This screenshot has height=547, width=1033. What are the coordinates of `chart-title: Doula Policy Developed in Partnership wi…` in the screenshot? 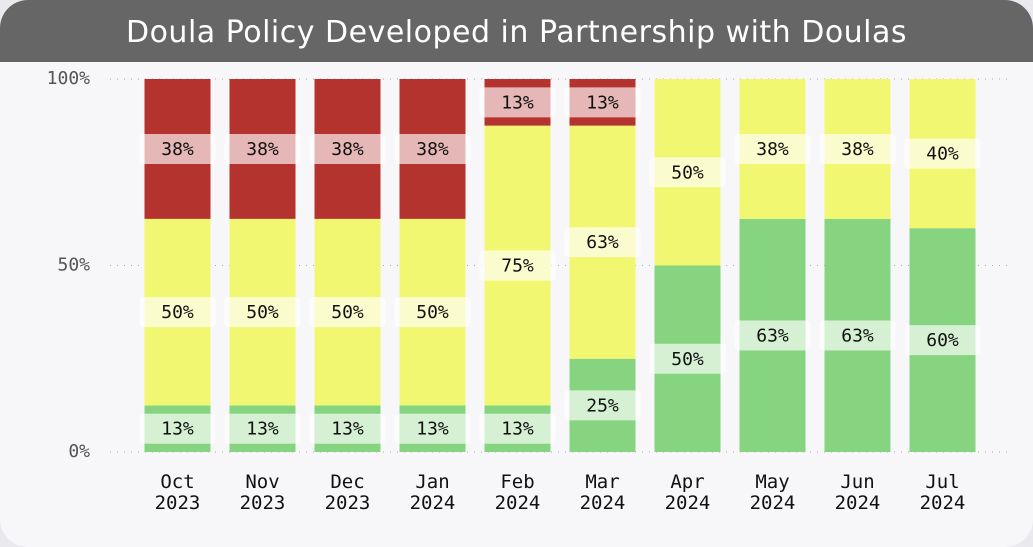 It's located at (516, 31).